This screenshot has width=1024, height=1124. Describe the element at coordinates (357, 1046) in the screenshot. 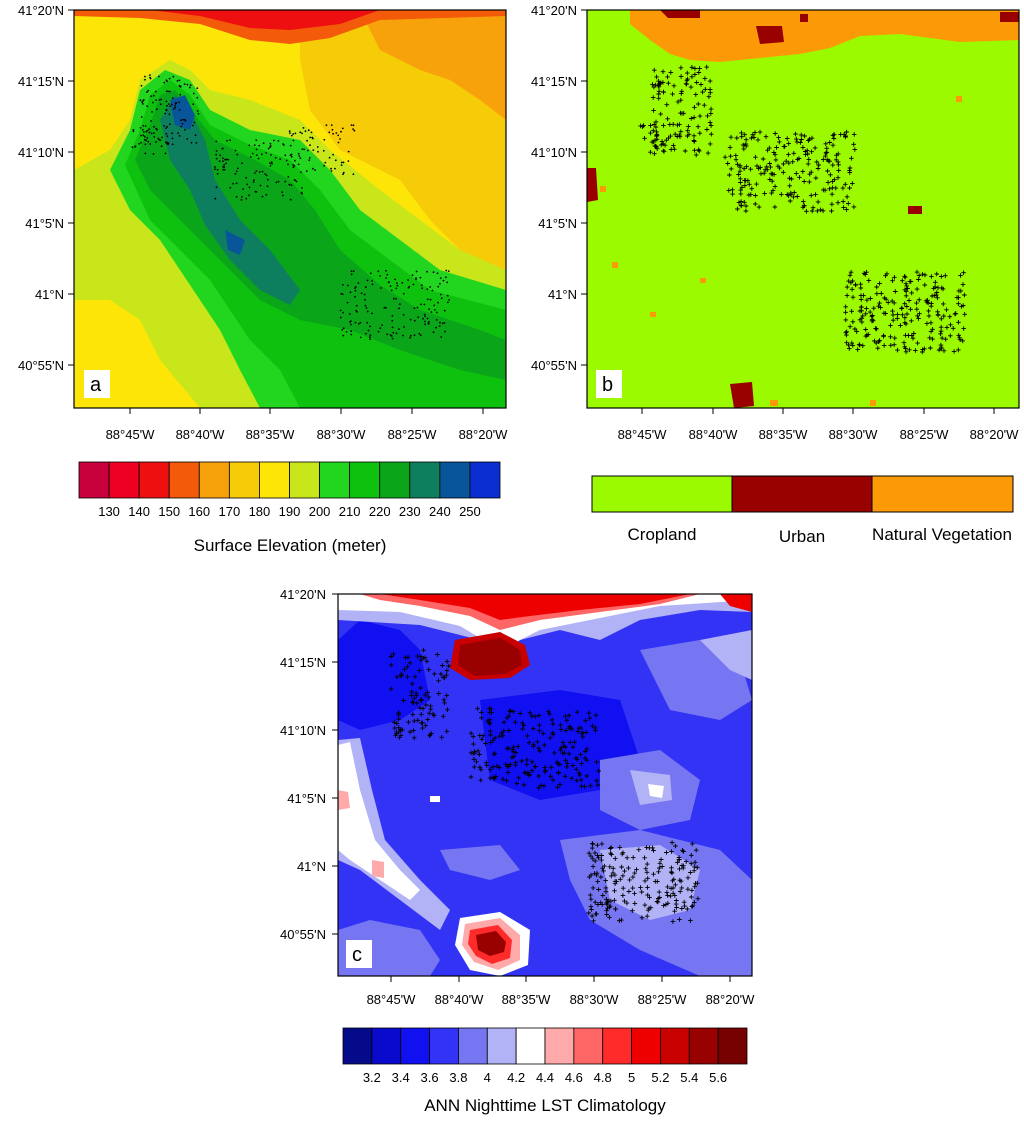

I see `panel-c-colorbar-swatch` at that location.